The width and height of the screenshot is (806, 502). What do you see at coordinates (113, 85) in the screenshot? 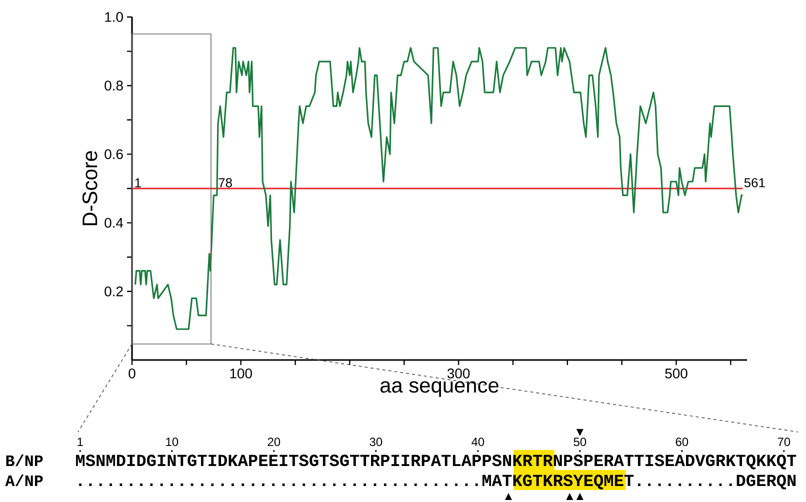
I see `y-tick-label: 0.8` at bounding box center [113, 85].